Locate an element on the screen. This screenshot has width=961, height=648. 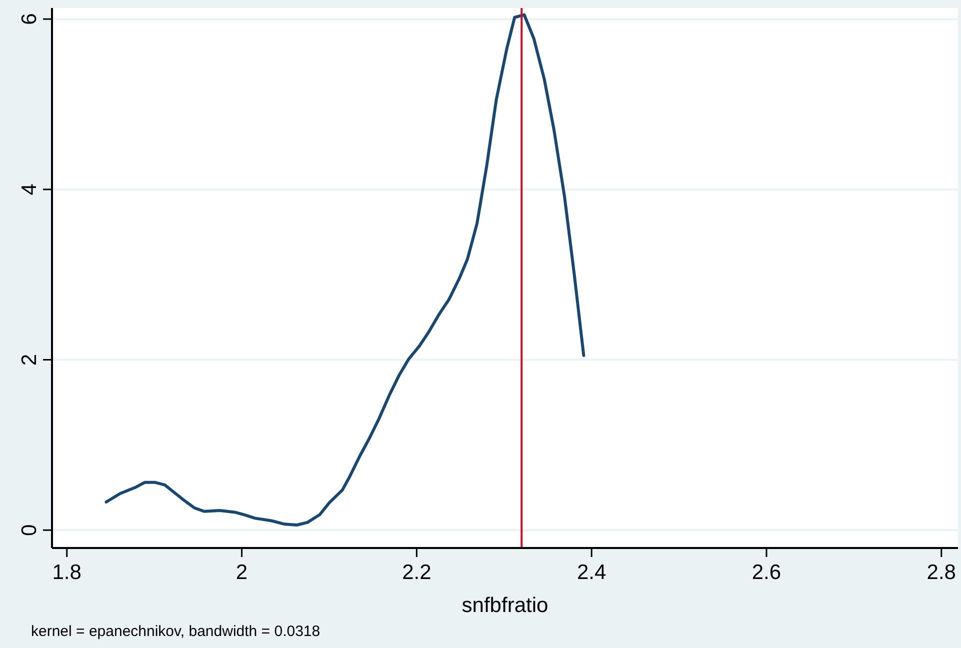
x-tick-label: 2.6 is located at coordinates (767, 572).